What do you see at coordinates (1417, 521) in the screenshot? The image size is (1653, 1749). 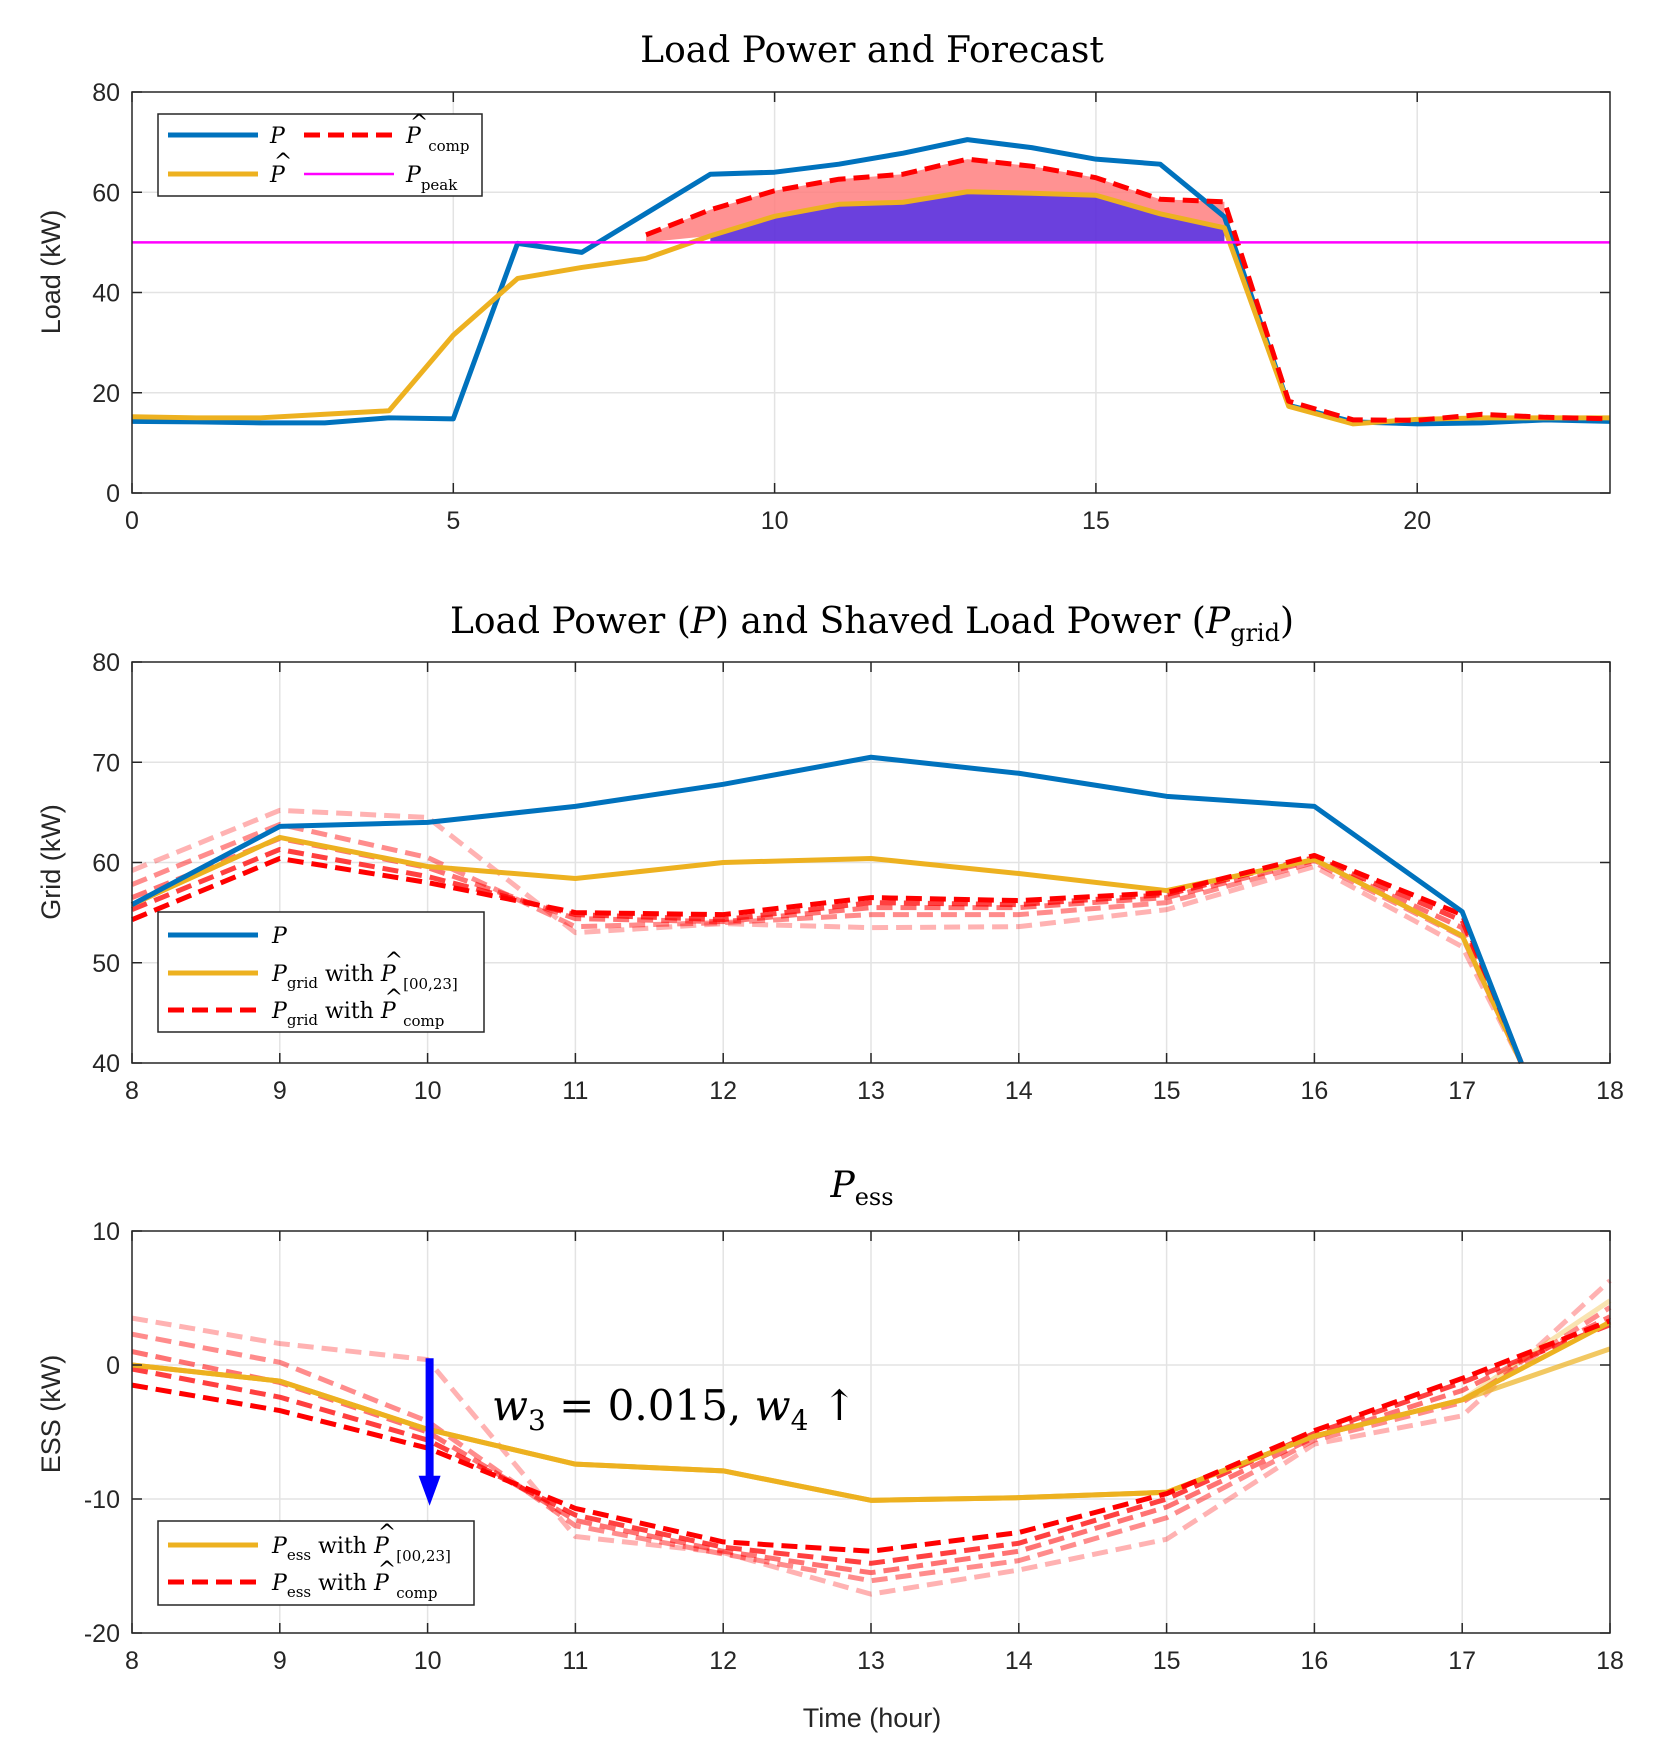 I see `x-tick-label: 20` at bounding box center [1417, 521].